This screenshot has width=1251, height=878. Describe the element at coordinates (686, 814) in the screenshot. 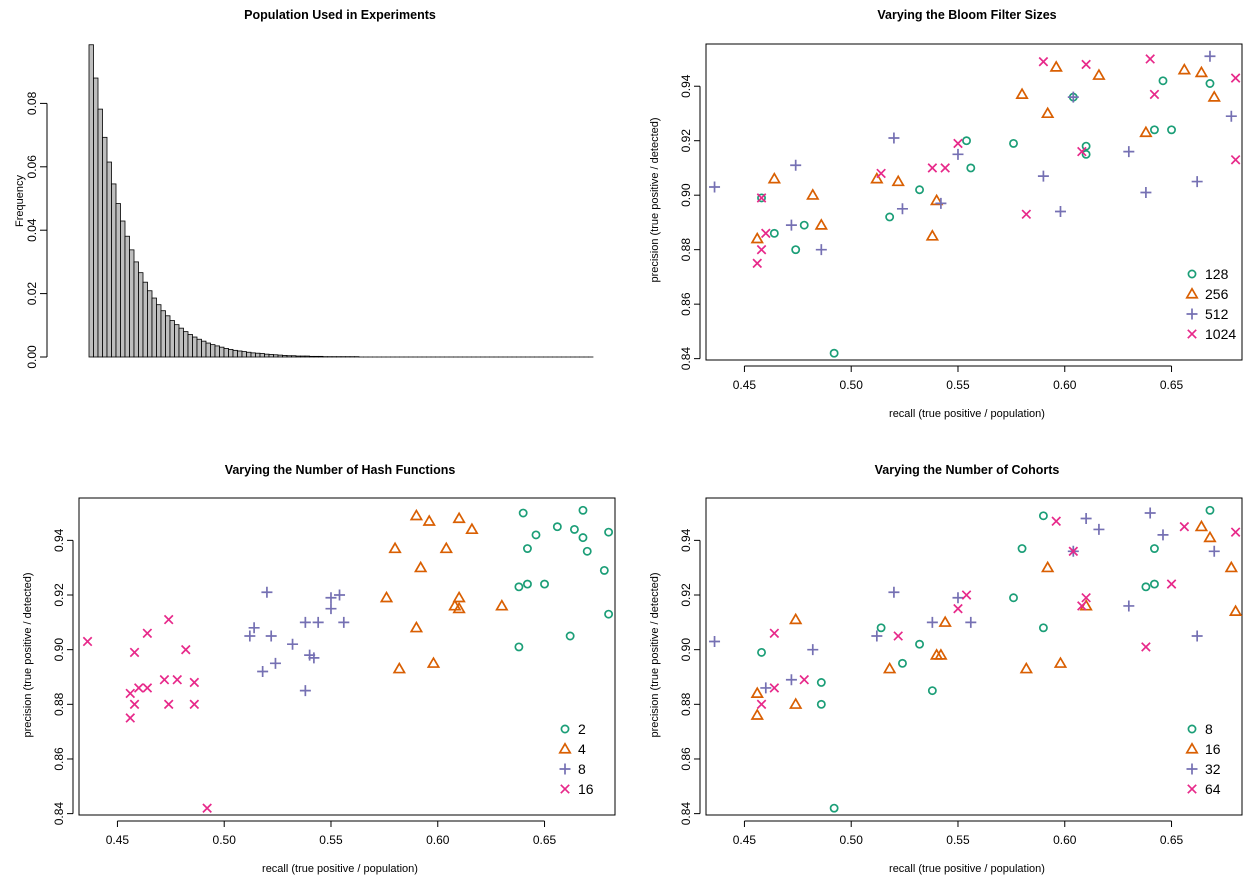

I see `y-tick-label: 0.84` at that location.